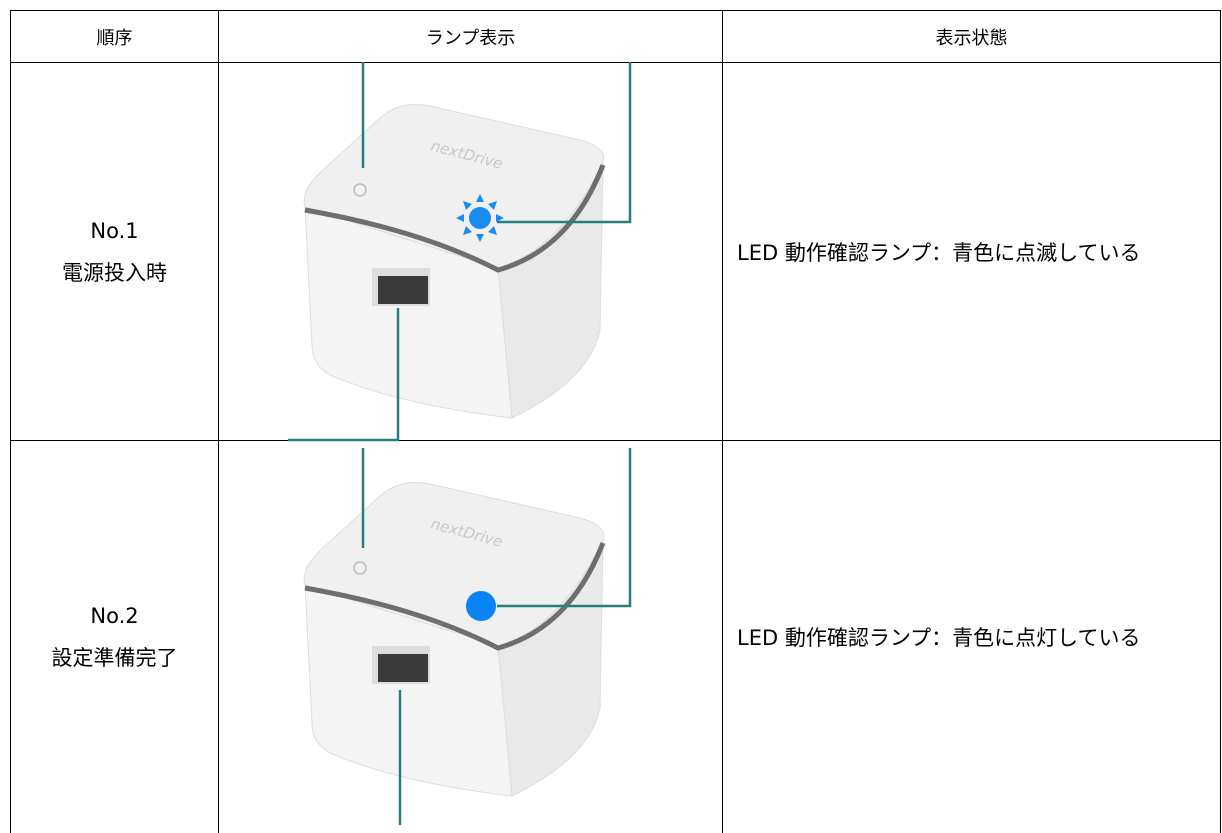  What do you see at coordinates (114, 658) in the screenshot?
I see `phase: 設定準備完了` at bounding box center [114, 658].